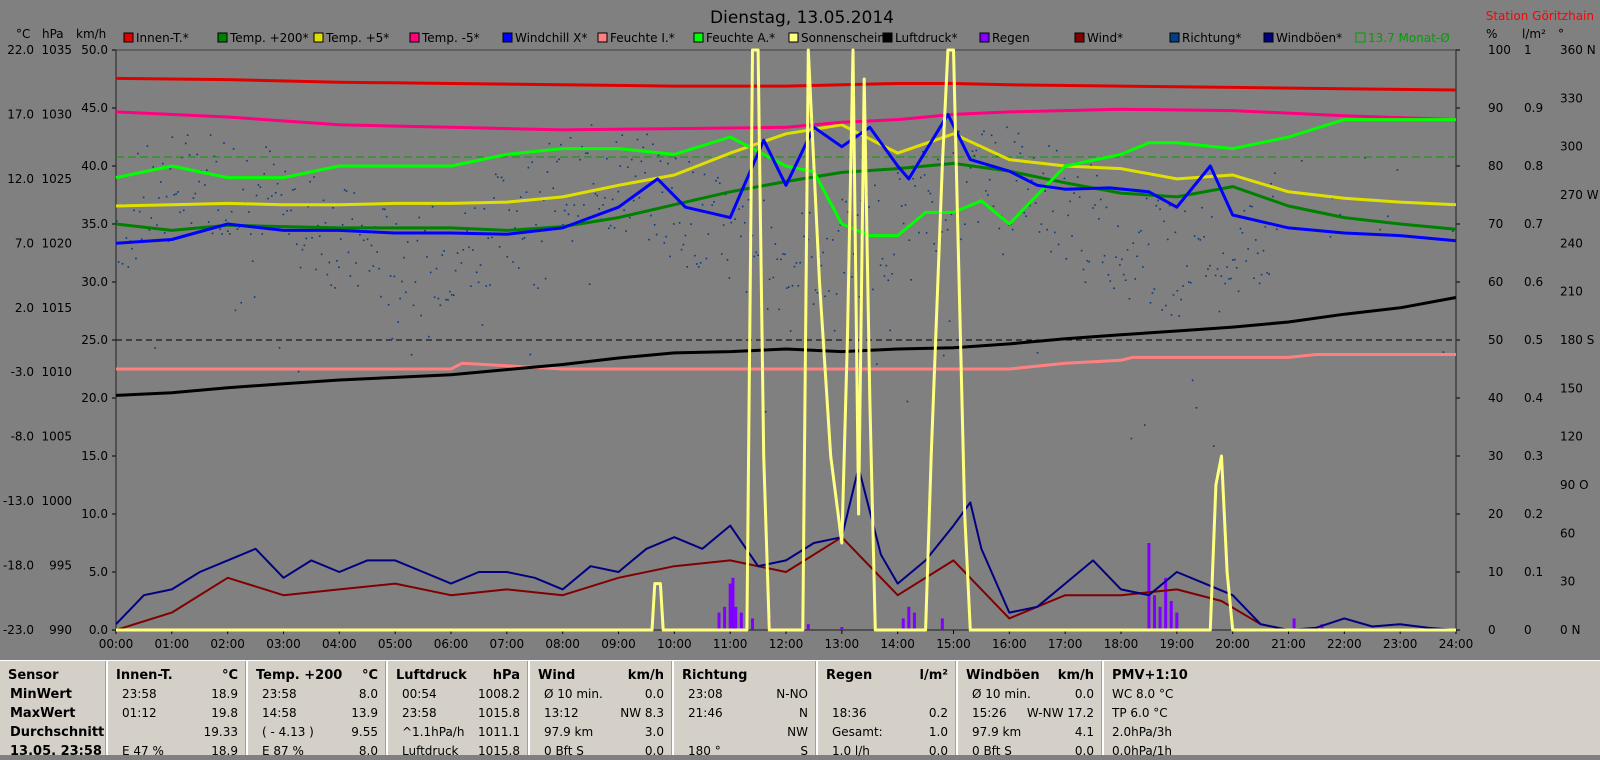 This screenshot has height=760, width=1600. What do you see at coordinates (357, 38) in the screenshot?
I see `legend-label: Temp. +5*` at bounding box center [357, 38].